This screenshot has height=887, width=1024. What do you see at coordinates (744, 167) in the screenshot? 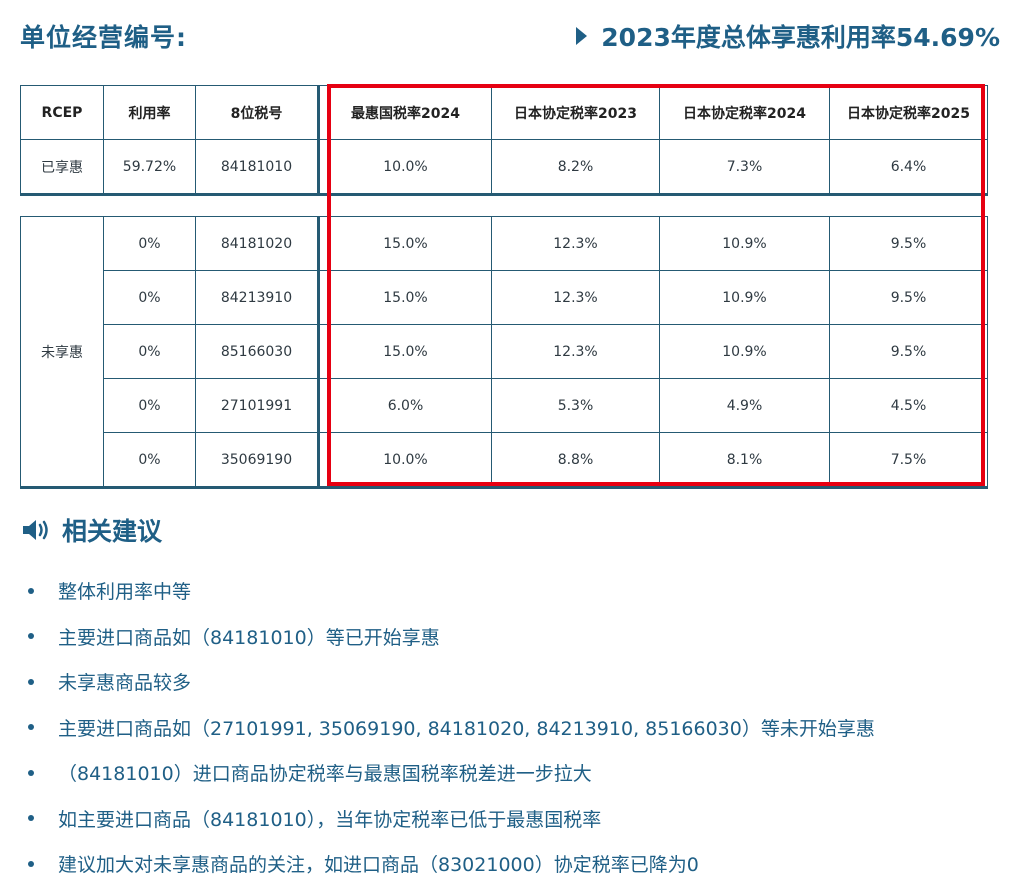
I see `cell-japan-2024: 7.3%` at bounding box center [744, 167].